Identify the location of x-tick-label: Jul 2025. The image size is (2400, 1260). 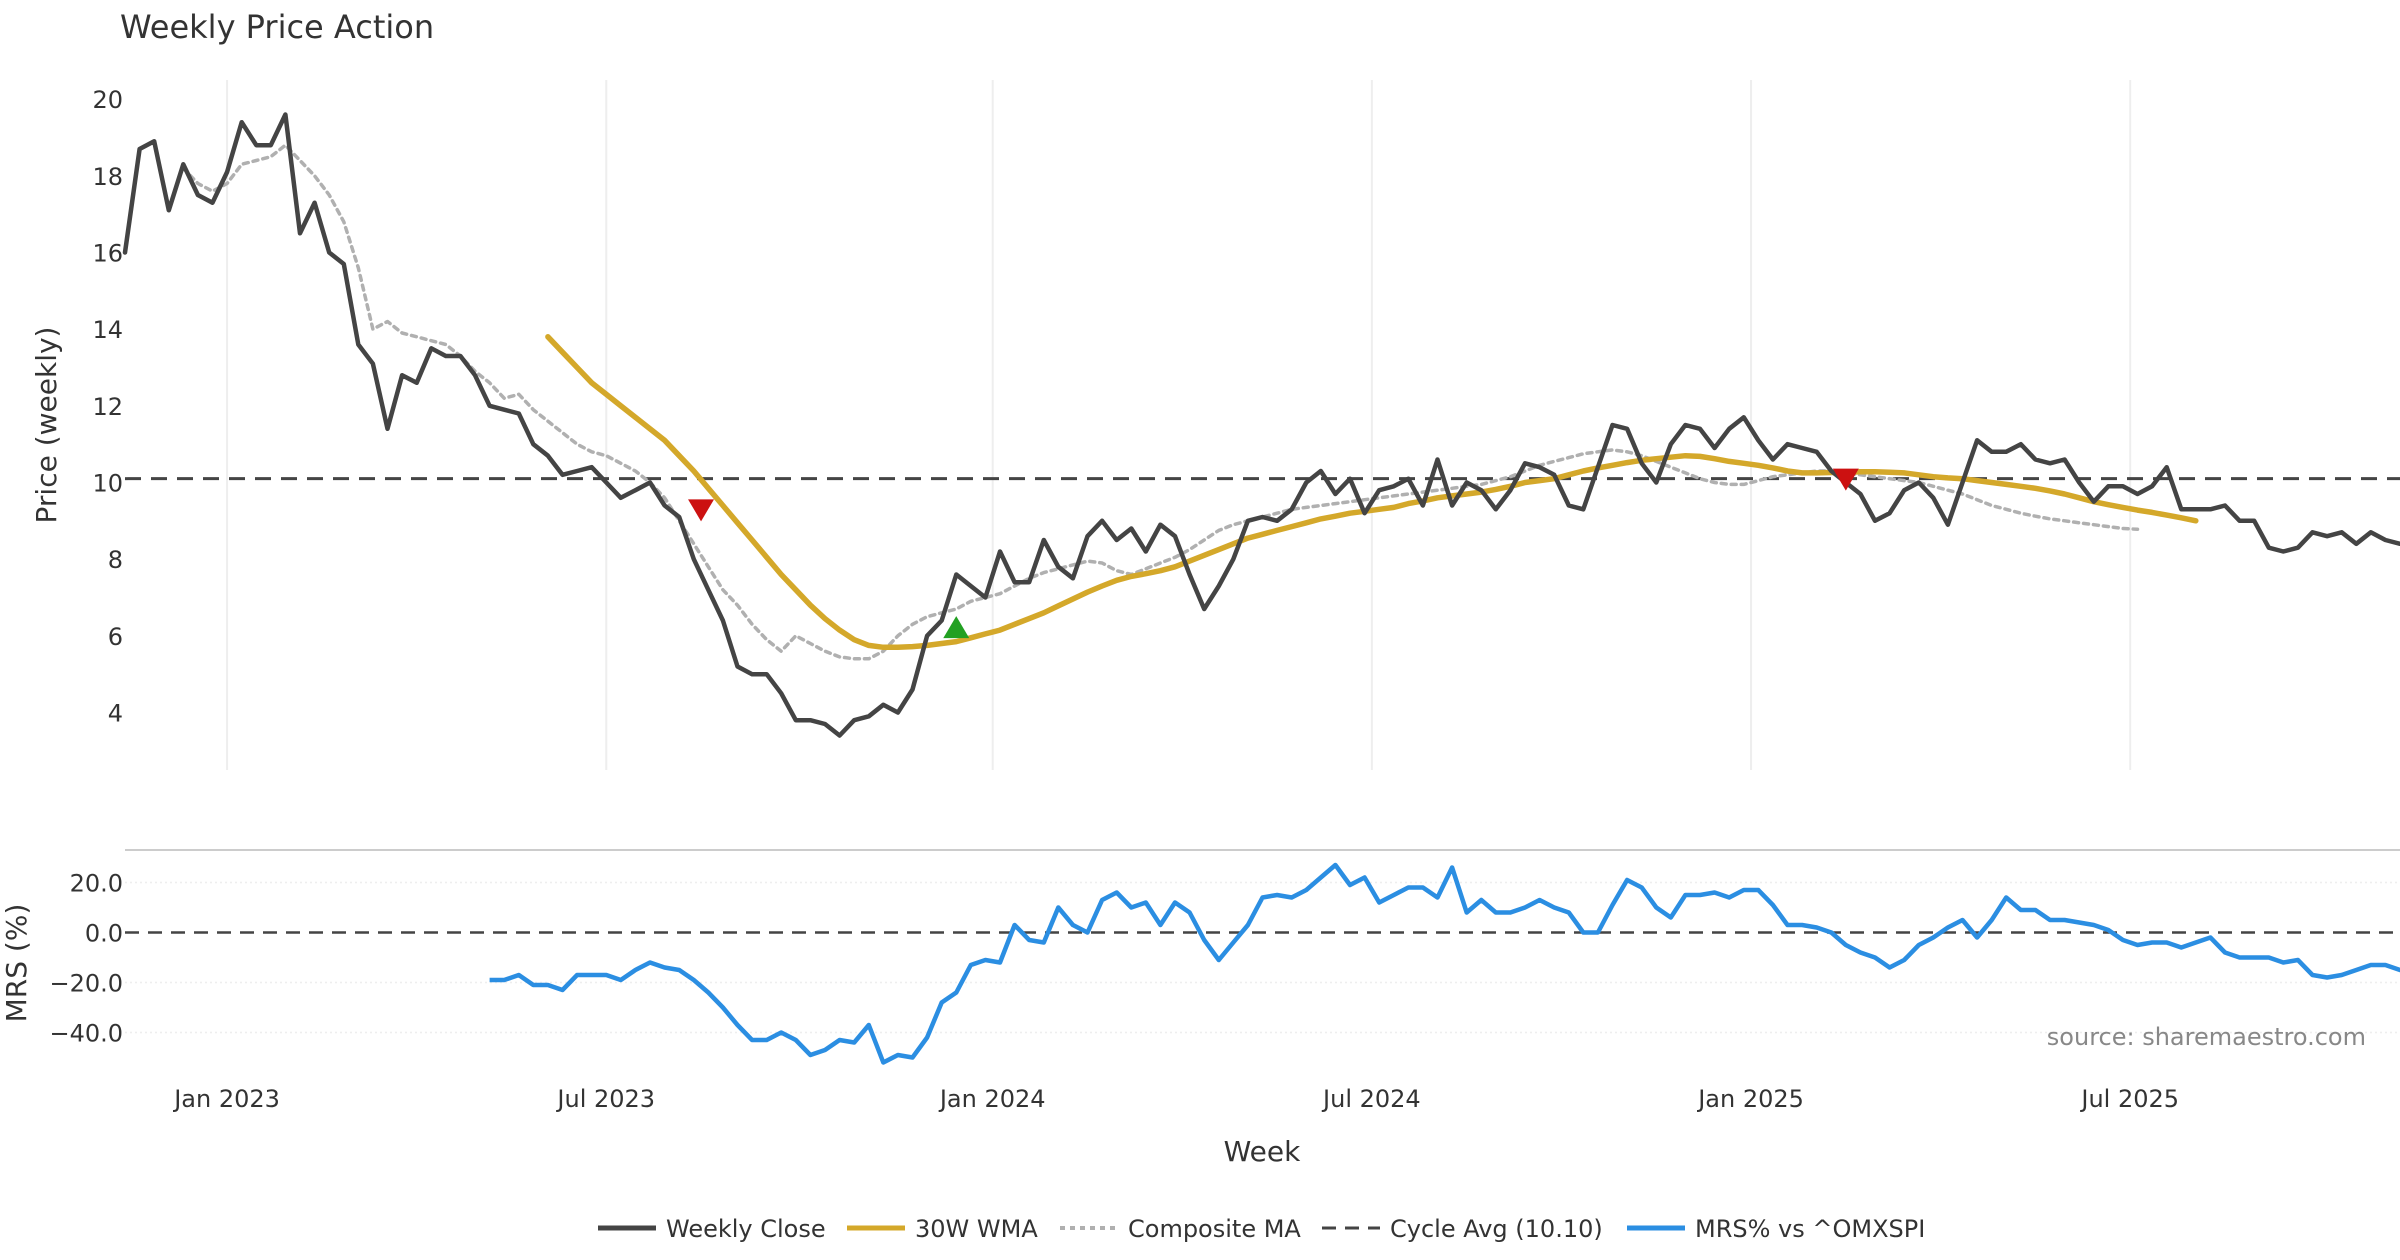
(2129, 1099).